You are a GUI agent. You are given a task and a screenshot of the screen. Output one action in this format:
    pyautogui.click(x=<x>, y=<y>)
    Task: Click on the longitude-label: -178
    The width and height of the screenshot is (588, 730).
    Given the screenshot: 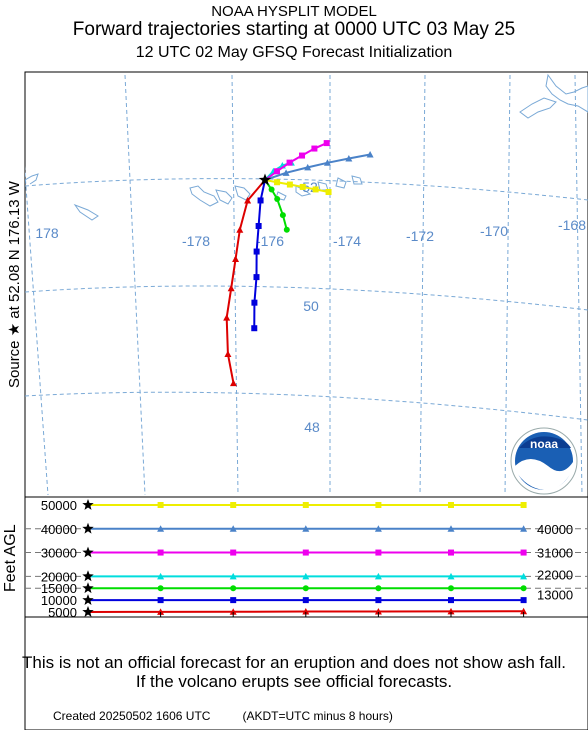 What is the action you would take?
    pyautogui.click(x=196, y=241)
    